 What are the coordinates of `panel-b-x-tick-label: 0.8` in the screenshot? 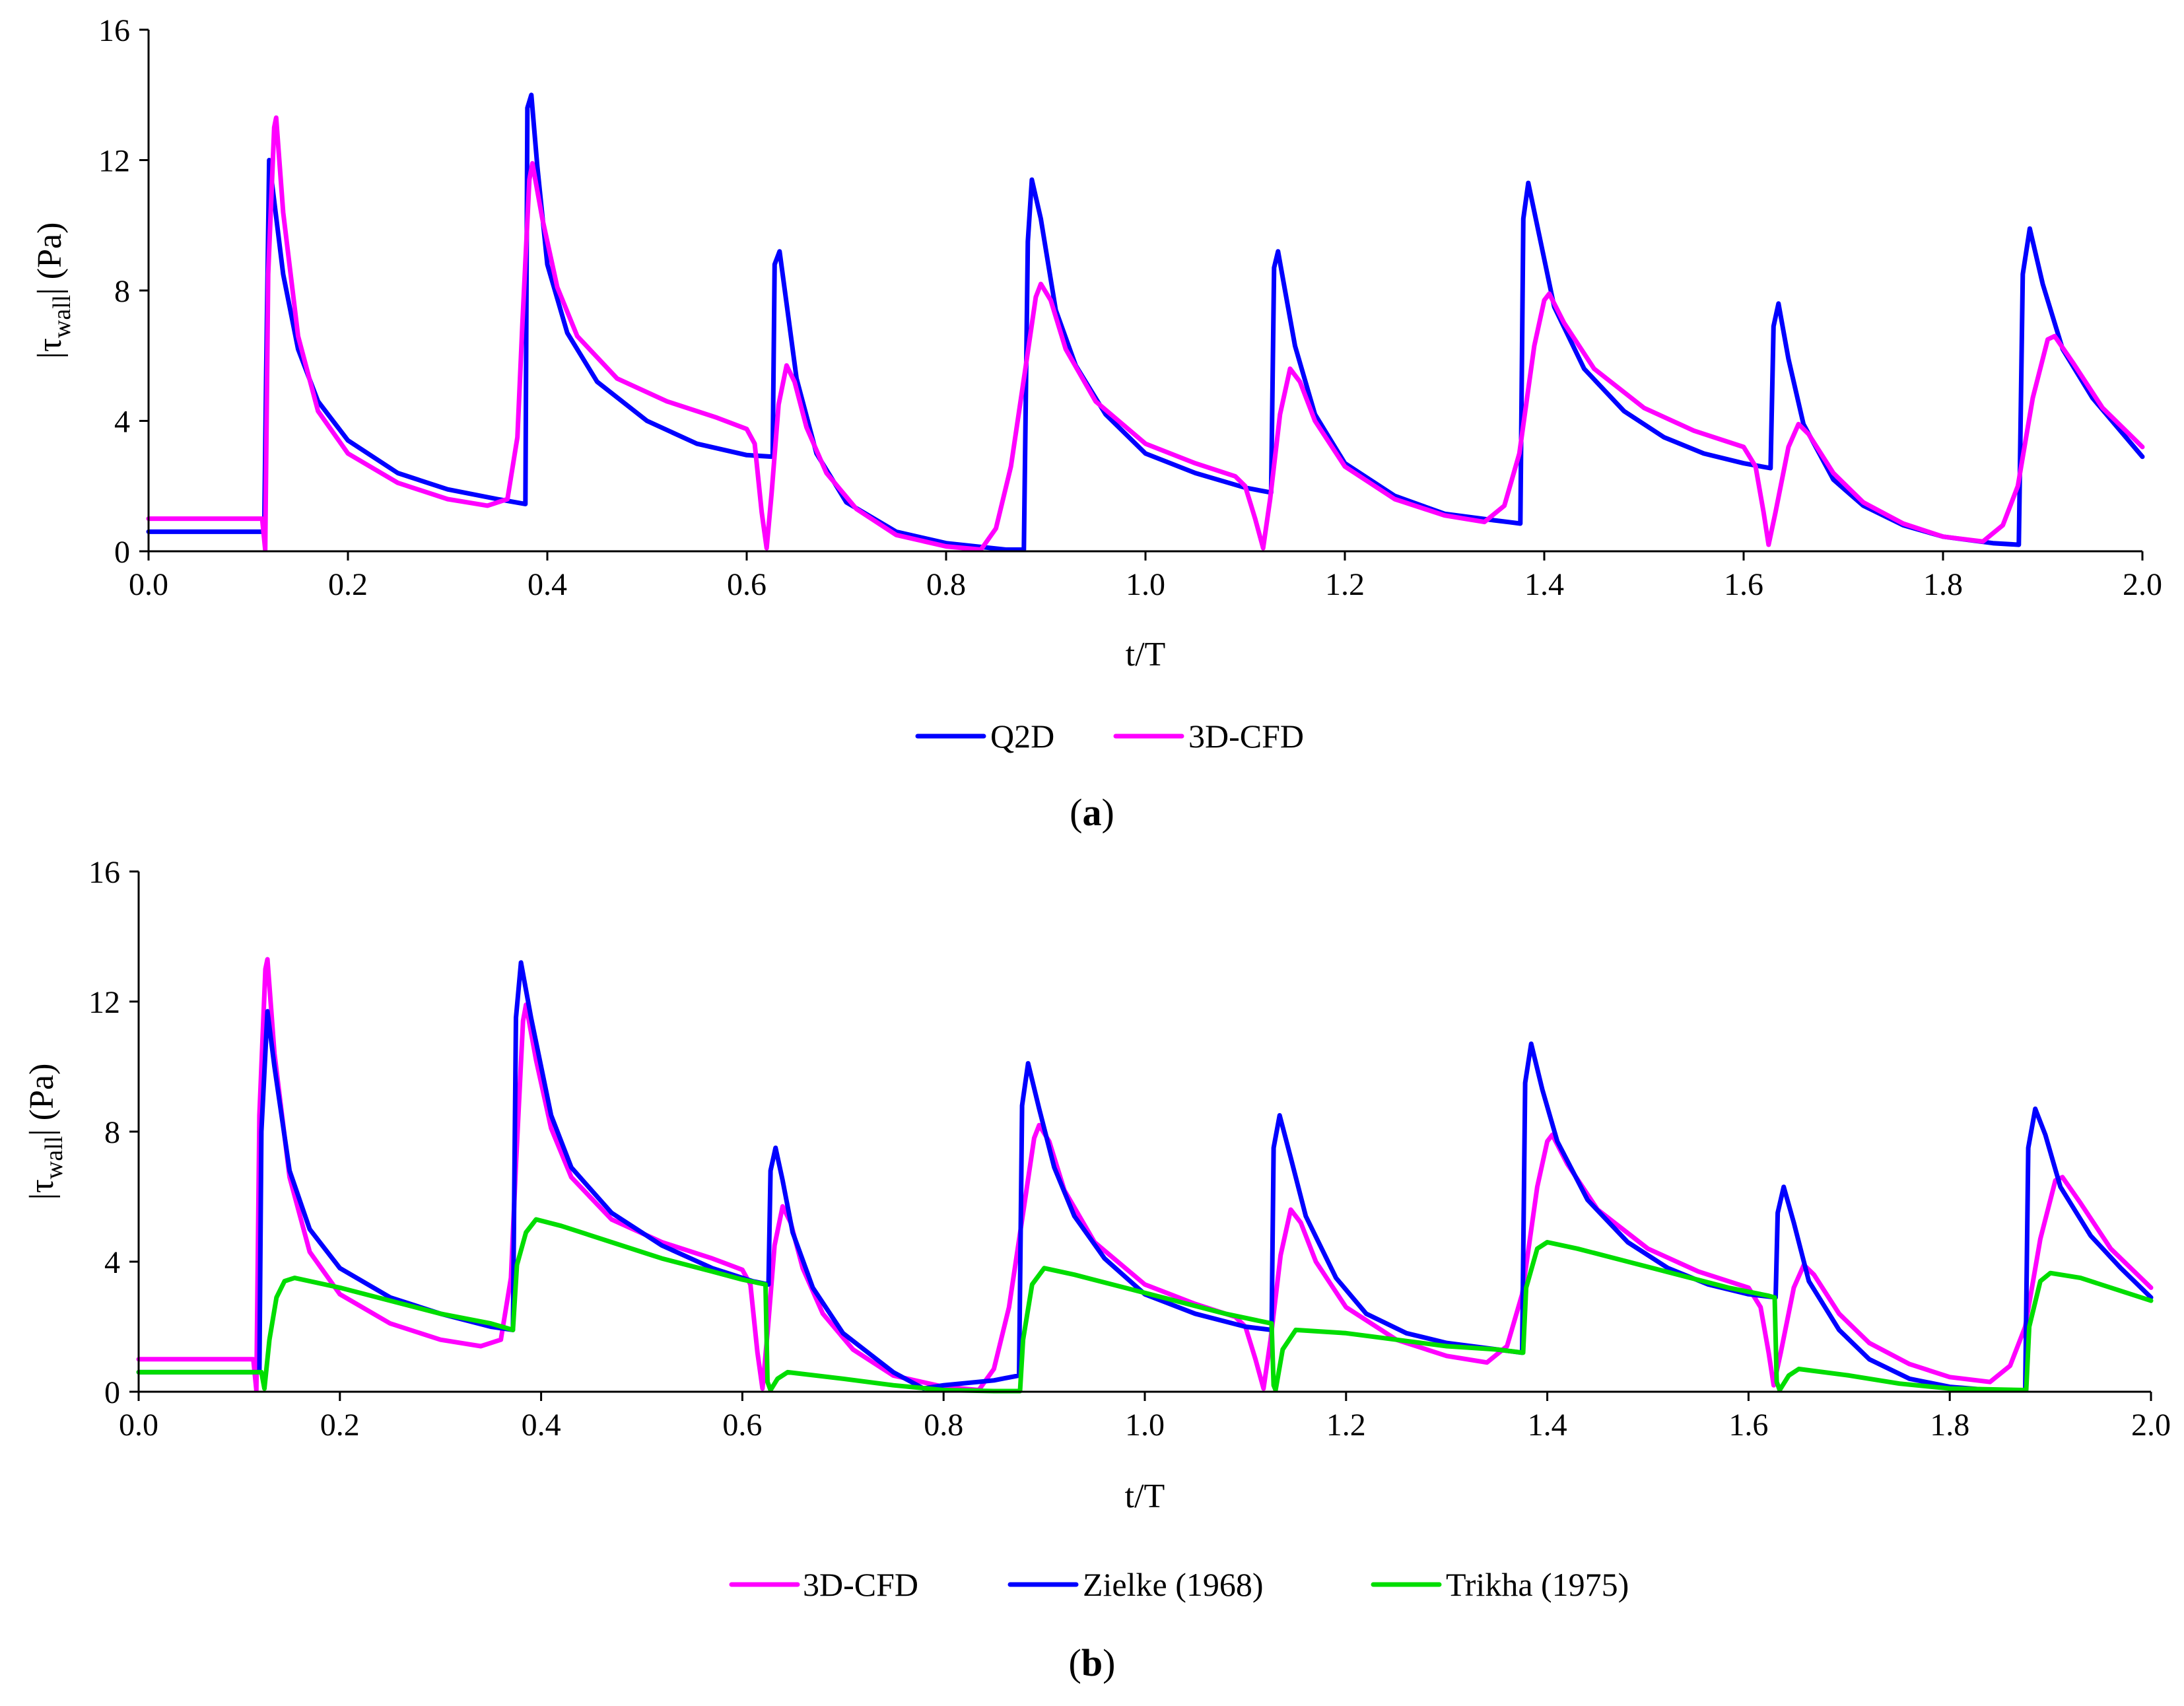 It's located at (943, 1425).